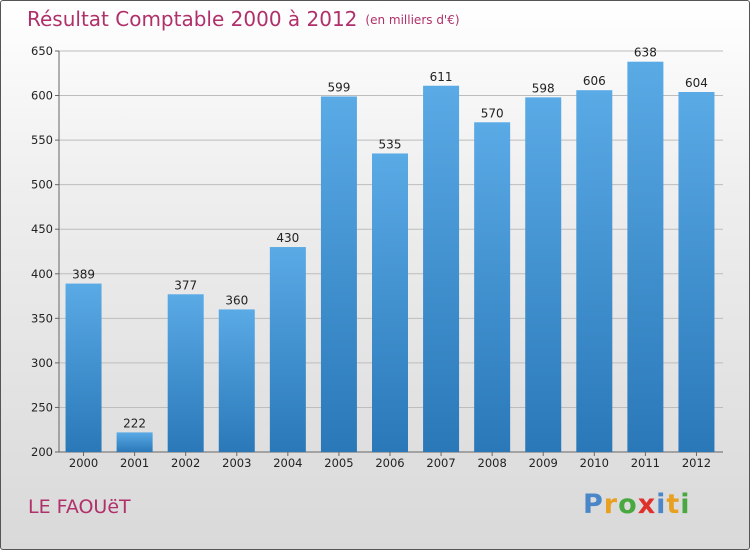  What do you see at coordinates (412, 20) in the screenshot?
I see `chart-subtitle: (en milliers d'€)` at bounding box center [412, 20].